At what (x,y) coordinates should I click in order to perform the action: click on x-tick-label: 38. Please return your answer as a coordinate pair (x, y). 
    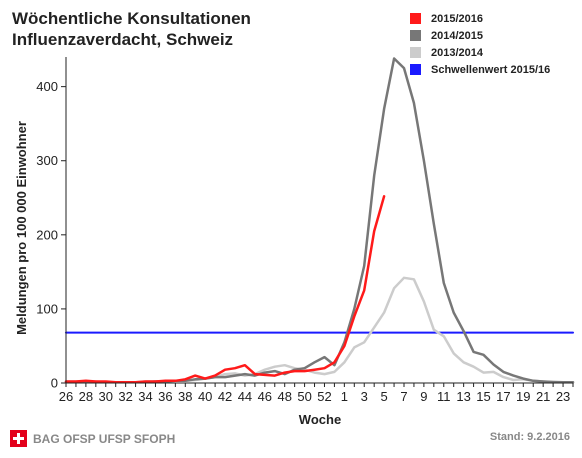
    Looking at the image, I should click on (185, 396).